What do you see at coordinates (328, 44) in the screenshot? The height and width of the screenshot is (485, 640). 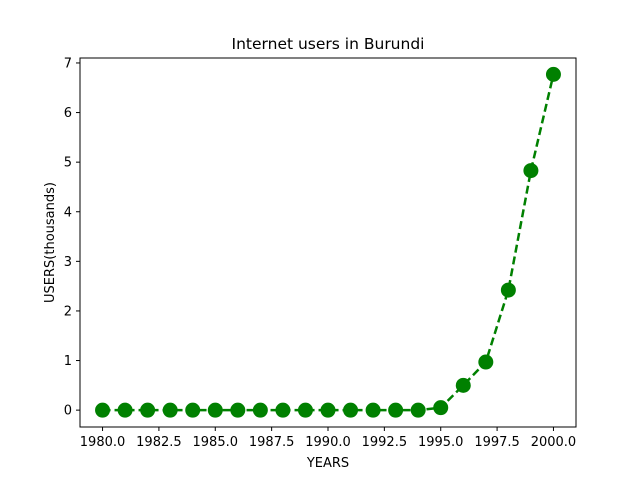 I see `chart-title: Internet users in Burundi` at bounding box center [328, 44].